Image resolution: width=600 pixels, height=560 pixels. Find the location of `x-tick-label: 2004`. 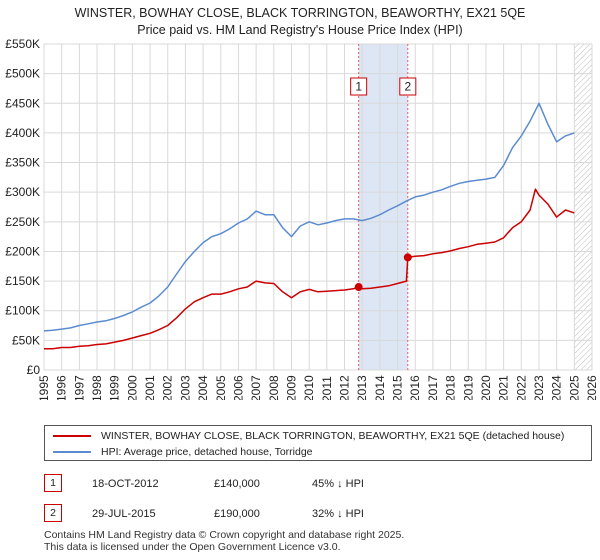

x-tick-label: 2004 is located at coordinates (203, 387).